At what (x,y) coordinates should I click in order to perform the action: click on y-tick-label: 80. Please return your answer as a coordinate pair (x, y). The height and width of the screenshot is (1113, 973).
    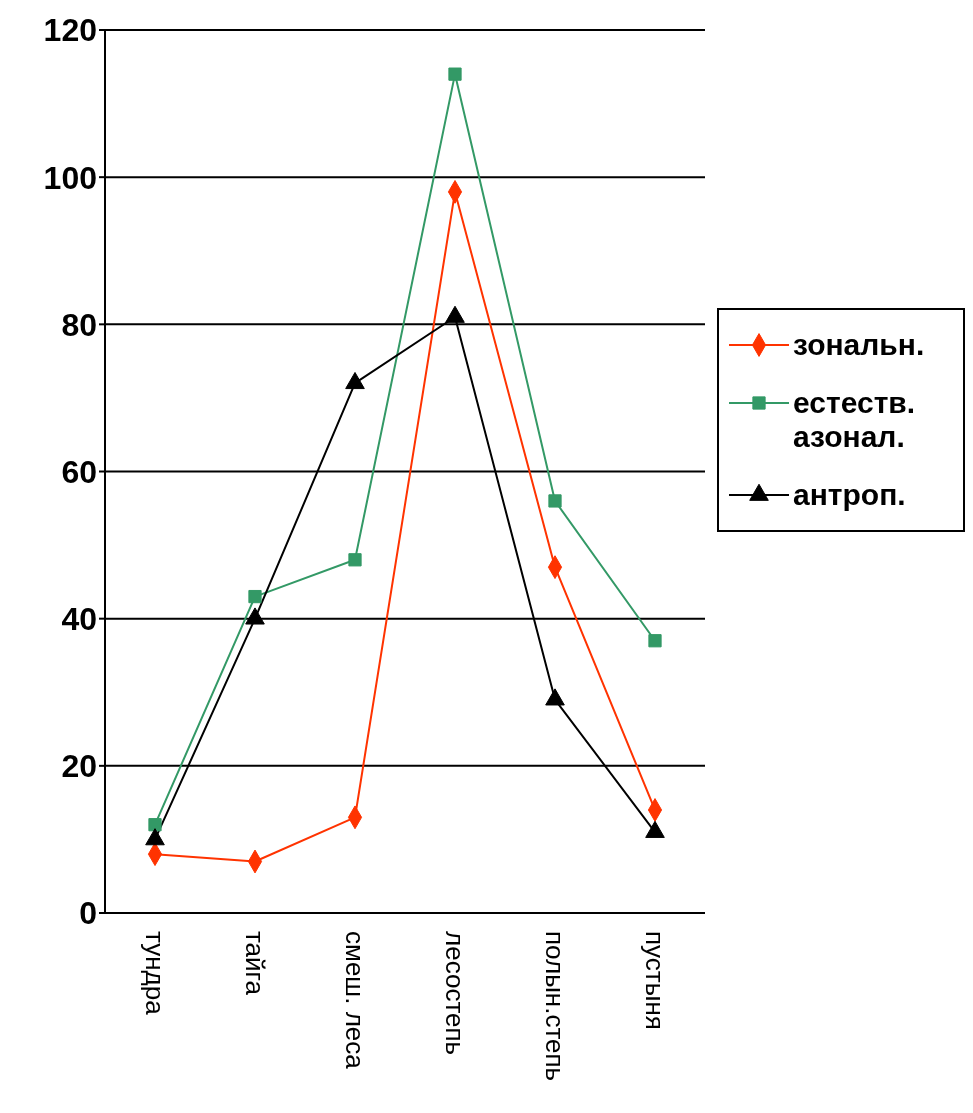
    Looking at the image, I should click on (79, 324).